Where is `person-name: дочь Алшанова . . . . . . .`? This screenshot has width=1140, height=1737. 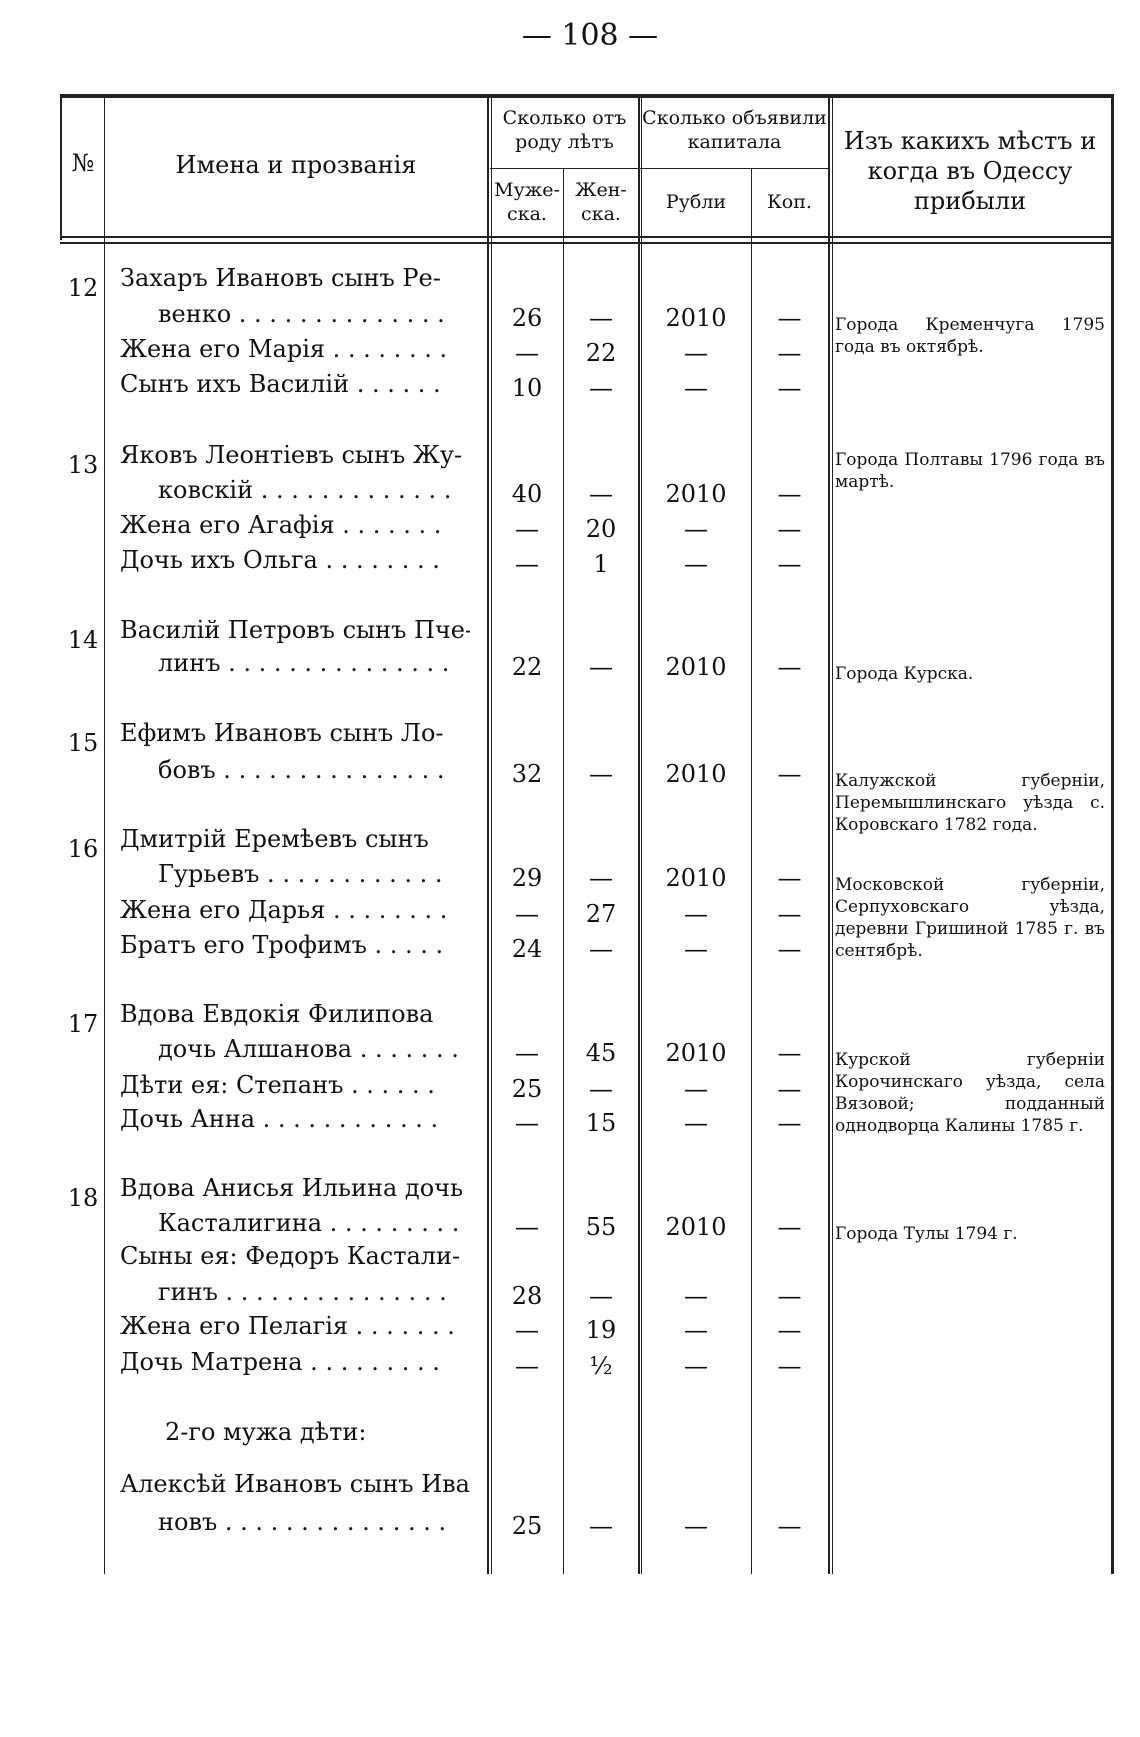
person-name: дочь Алшанова . . . . . . . is located at coordinates (308, 1049).